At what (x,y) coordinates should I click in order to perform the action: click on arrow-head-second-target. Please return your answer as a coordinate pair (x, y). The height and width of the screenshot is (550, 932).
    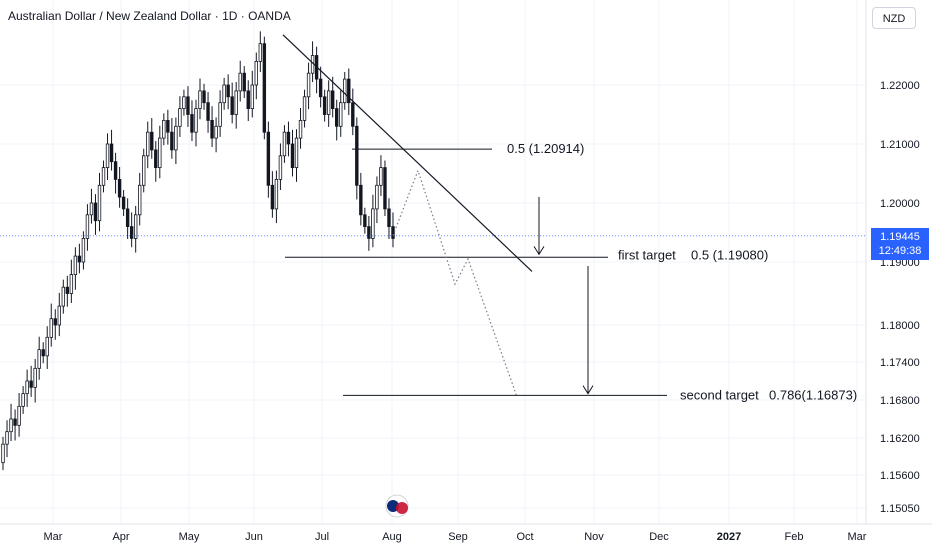
    Looking at the image, I should click on (588, 390).